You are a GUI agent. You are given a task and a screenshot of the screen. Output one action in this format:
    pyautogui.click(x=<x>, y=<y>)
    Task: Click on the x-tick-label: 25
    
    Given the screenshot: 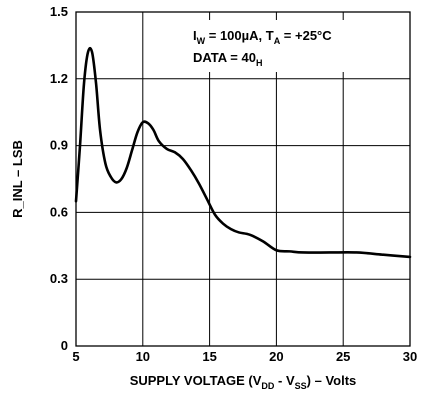 What is the action you would take?
    pyautogui.click(x=343, y=356)
    